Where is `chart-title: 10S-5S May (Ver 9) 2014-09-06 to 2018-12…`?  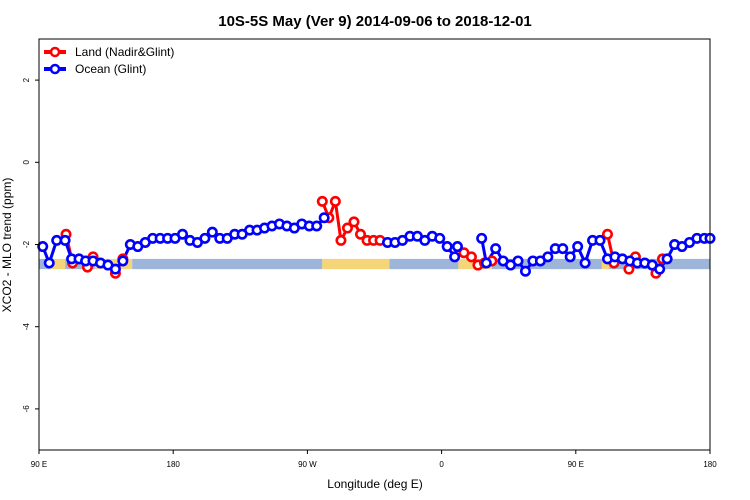
chart-title: 10S-5S May (Ver 9) 2014-09-06 to 2018-12… is located at coordinates (375, 21).